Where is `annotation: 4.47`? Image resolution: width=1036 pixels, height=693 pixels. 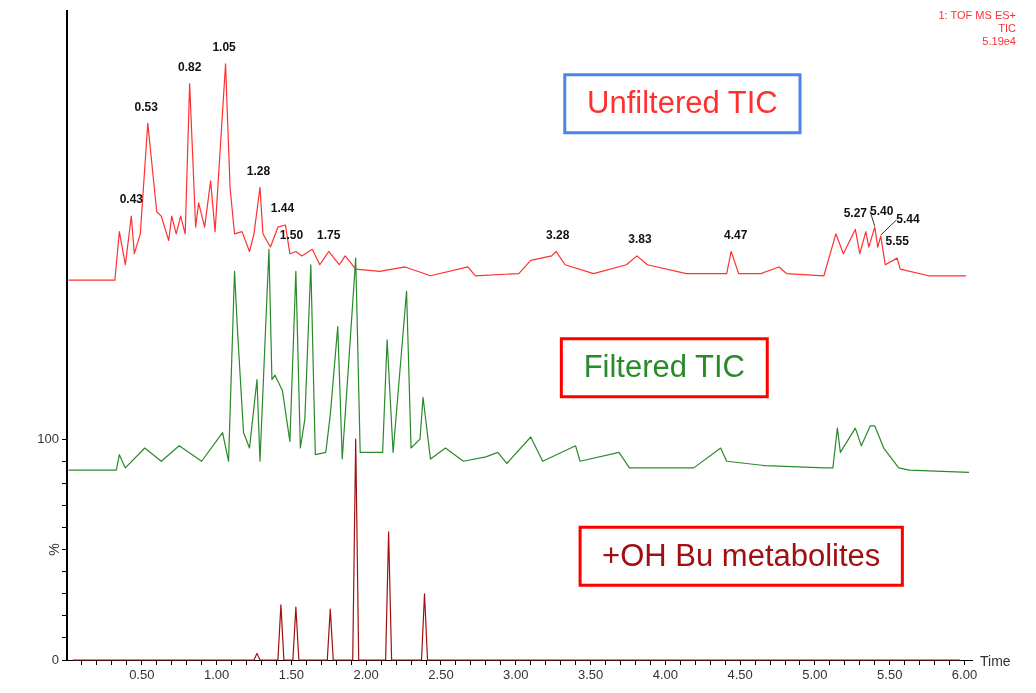 annotation: 4.47 is located at coordinates (735, 234).